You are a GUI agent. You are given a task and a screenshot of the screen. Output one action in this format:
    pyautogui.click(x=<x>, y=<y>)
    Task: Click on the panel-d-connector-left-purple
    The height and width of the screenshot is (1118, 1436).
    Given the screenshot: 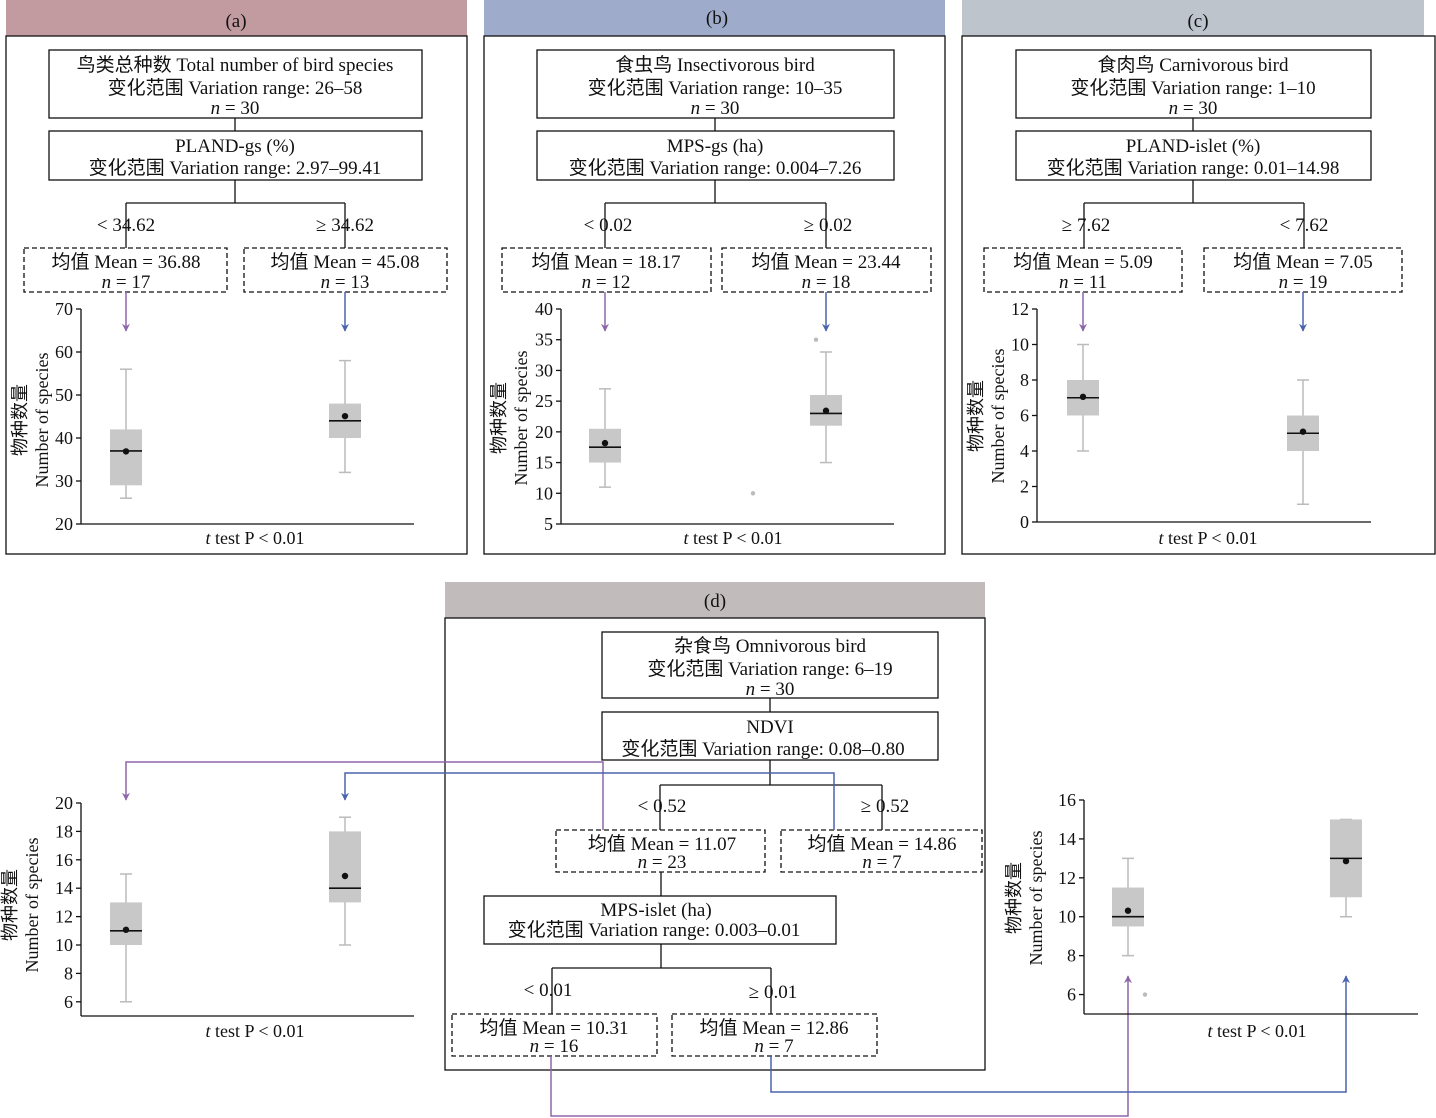 What is the action you would take?
    pyautogui.click(x=363, y=795)
    